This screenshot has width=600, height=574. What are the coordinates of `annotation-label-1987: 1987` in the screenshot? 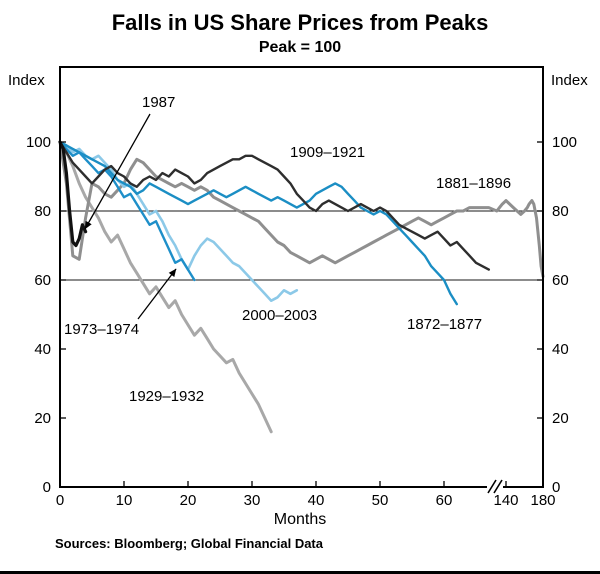 It's located at (158, 102).